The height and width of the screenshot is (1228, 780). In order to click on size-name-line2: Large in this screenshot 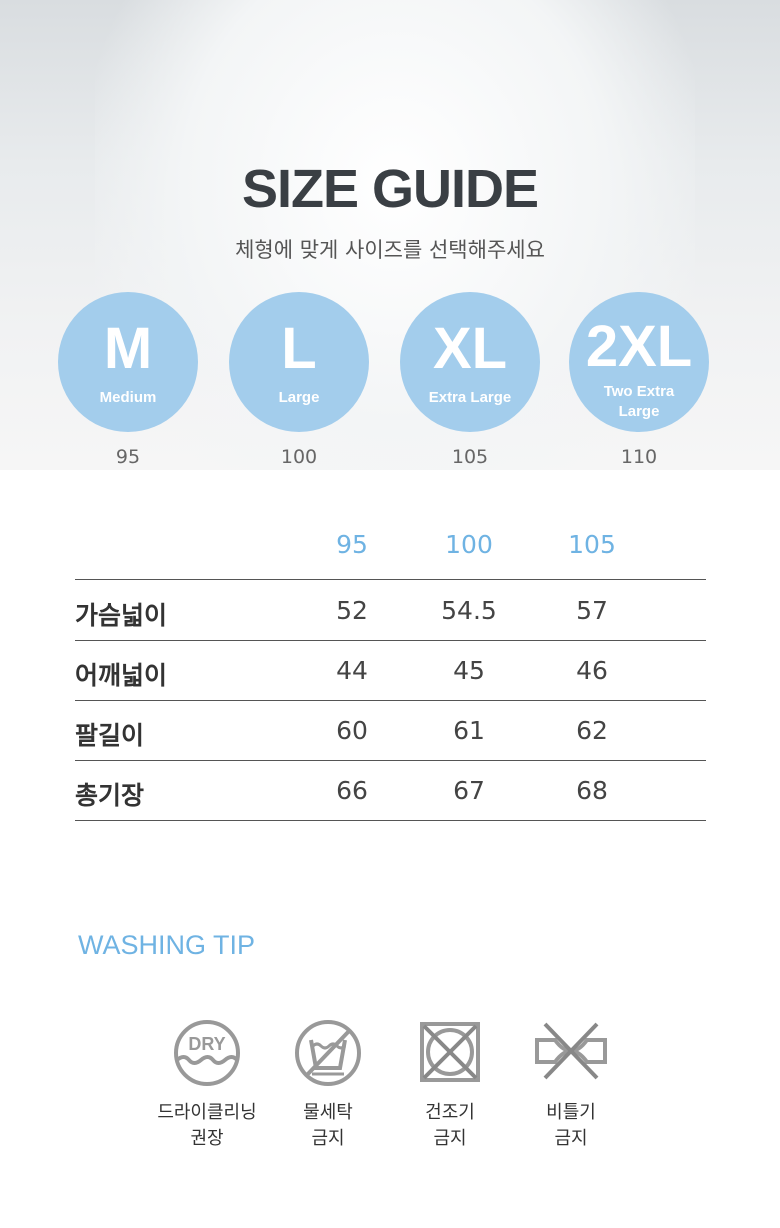, I will do `click(639, 411)`.